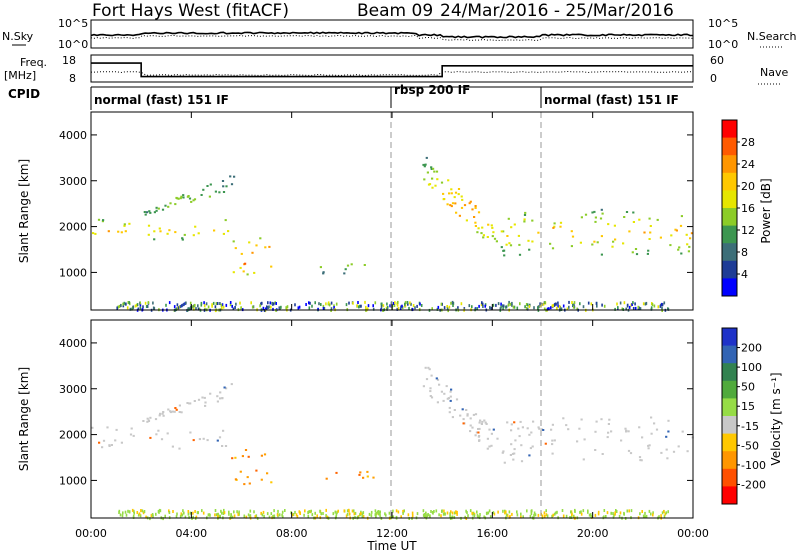 The width and height of the screenshot is (800, 554). I want to click on colorbar-tick-label: 200, so click(751, 348).